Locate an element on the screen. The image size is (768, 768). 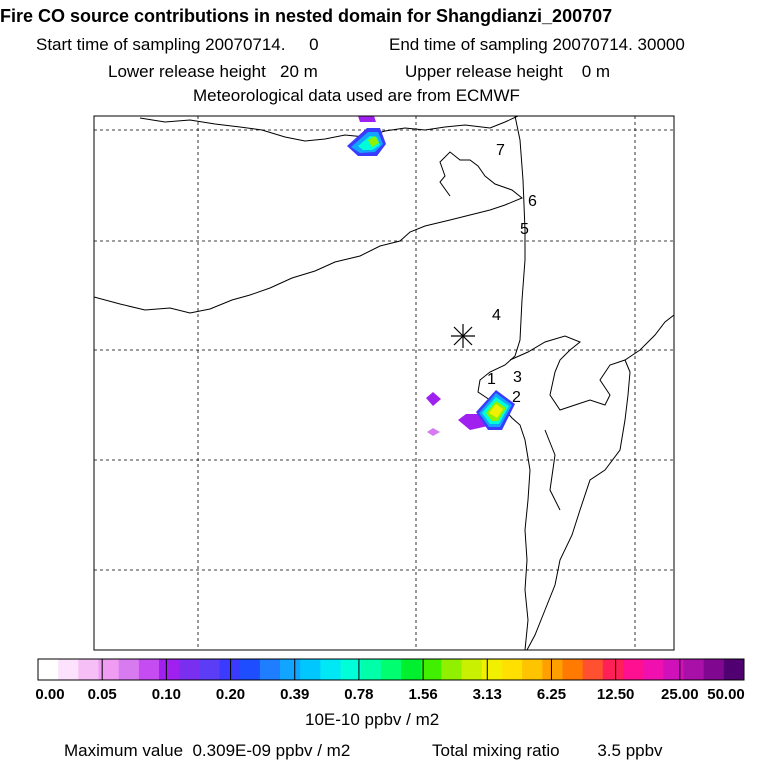
maximum-value-label: Maximum value 0.309E-09 ppbv / m2 is located at coordinates (207, 750).